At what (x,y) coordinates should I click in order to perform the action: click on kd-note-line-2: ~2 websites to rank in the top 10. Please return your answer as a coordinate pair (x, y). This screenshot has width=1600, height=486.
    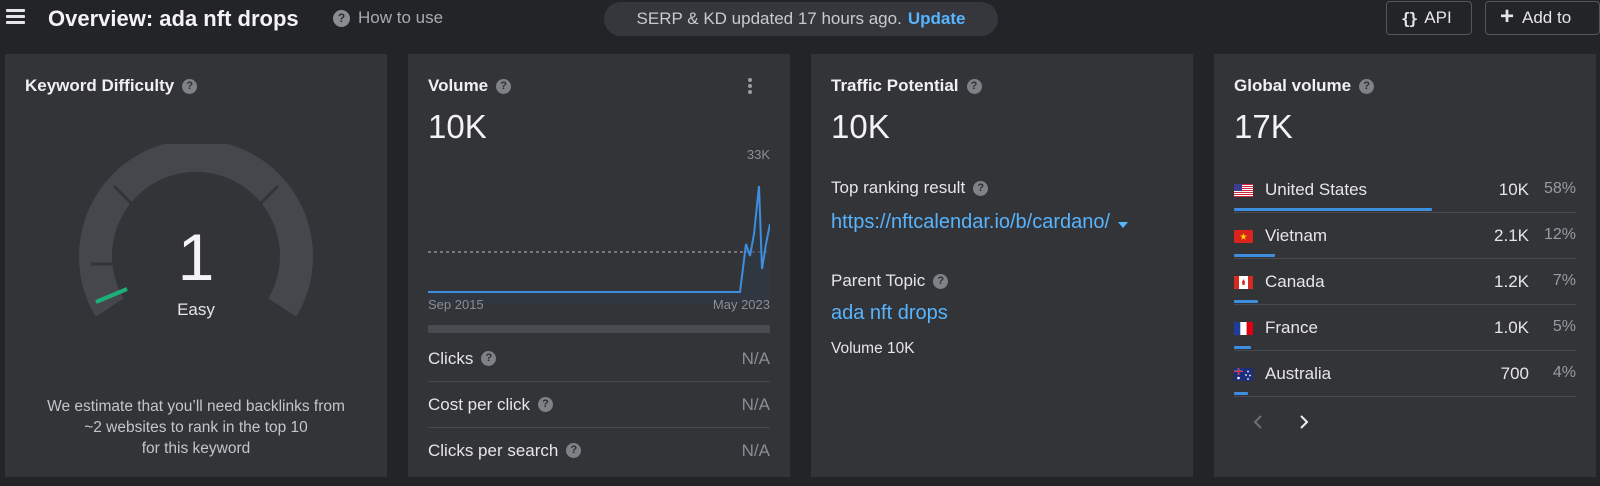
    Looking at the image, I should click on (196, 427).